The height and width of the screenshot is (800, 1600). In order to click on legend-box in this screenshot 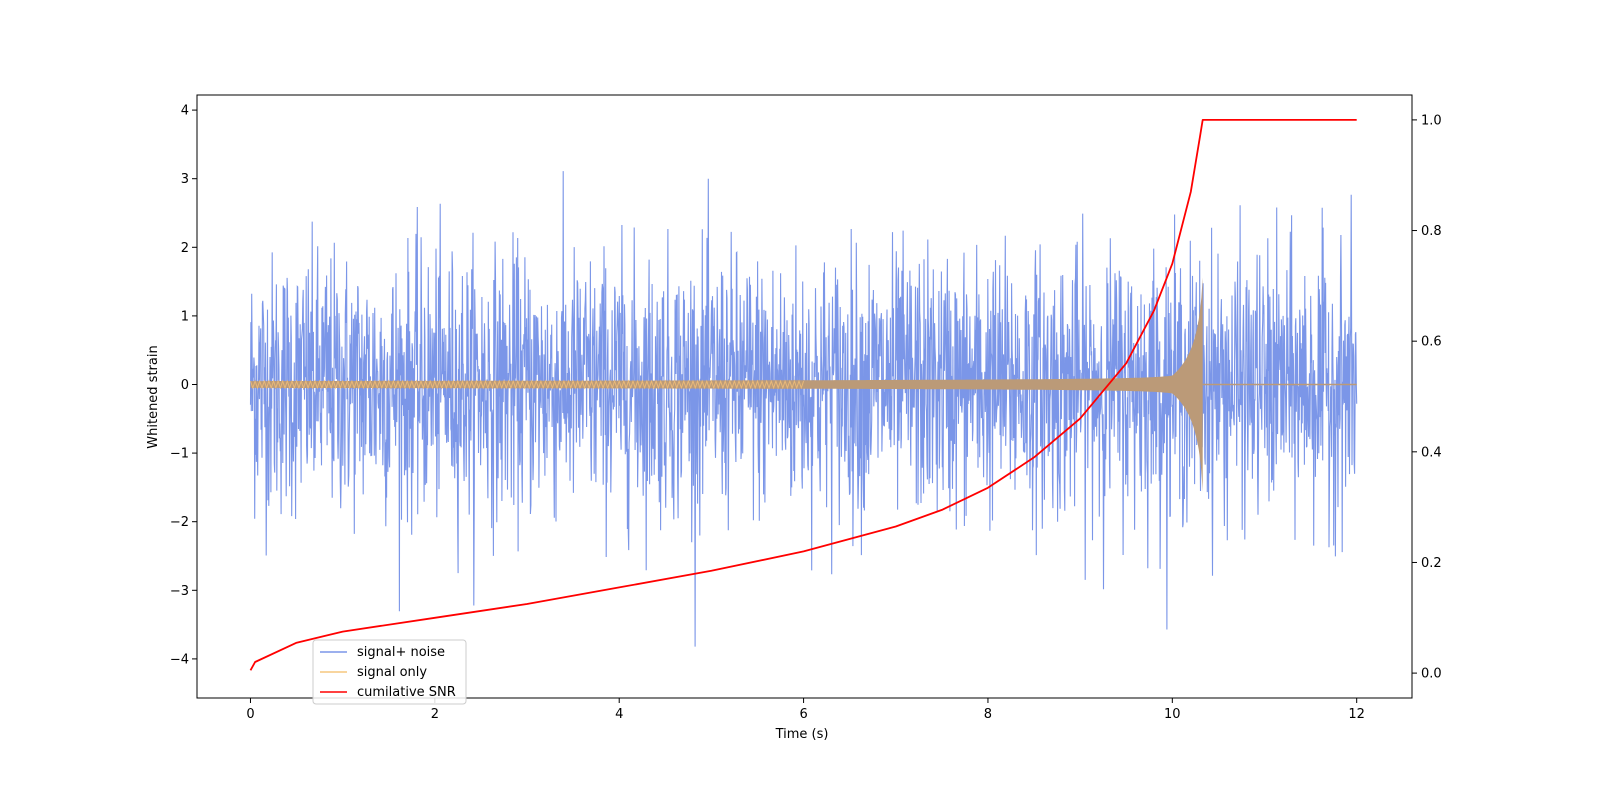, I will do `click(389, 672)`.